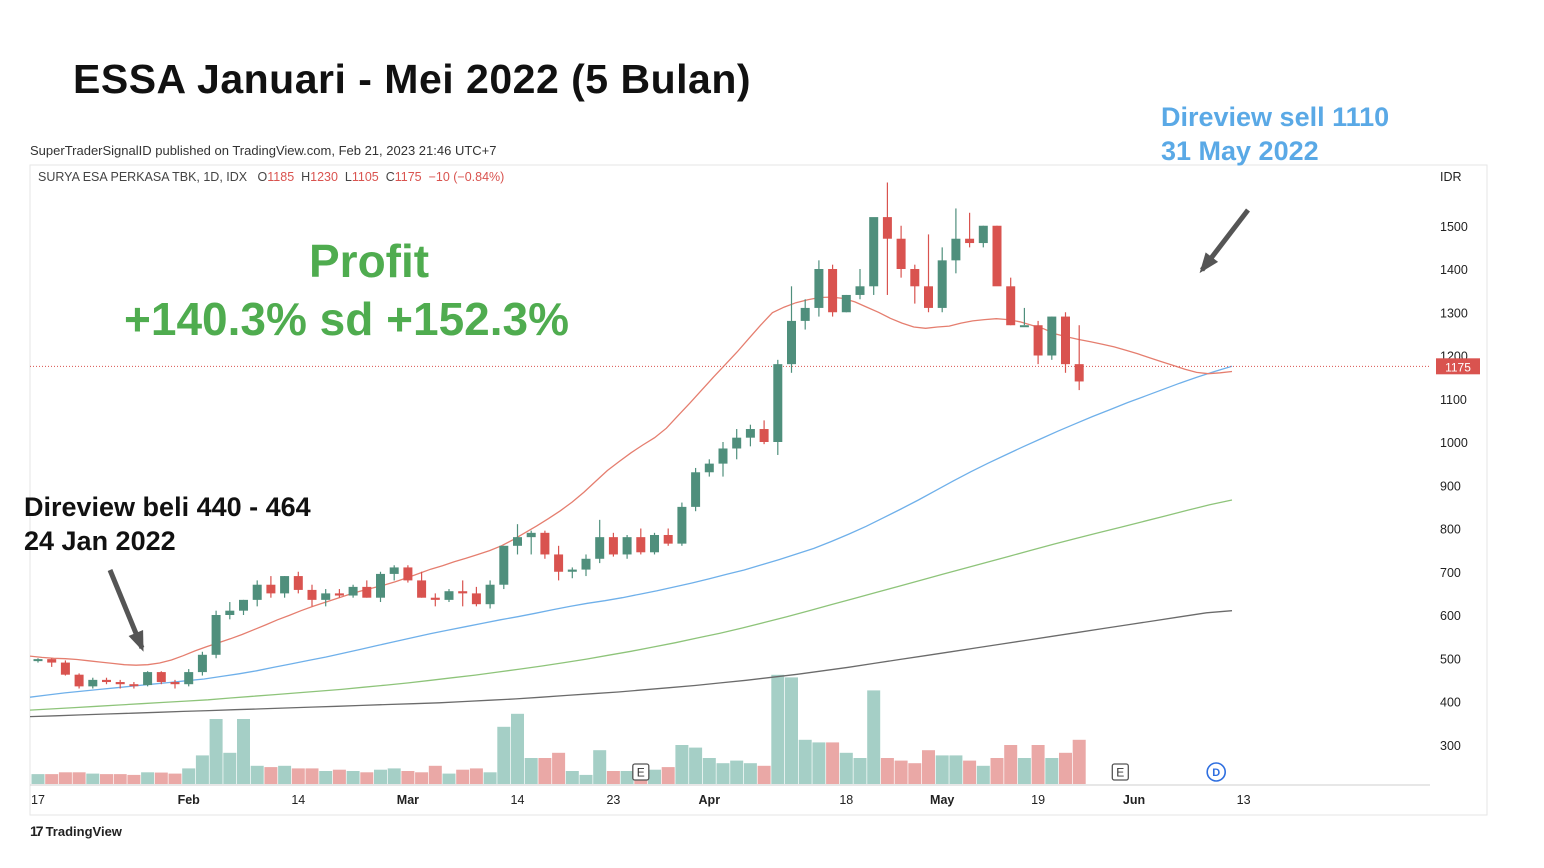  Describe the element at coordinates (76, 831) in the screenshot. I see `tradingview-logo: 17 TradingView` at that location.